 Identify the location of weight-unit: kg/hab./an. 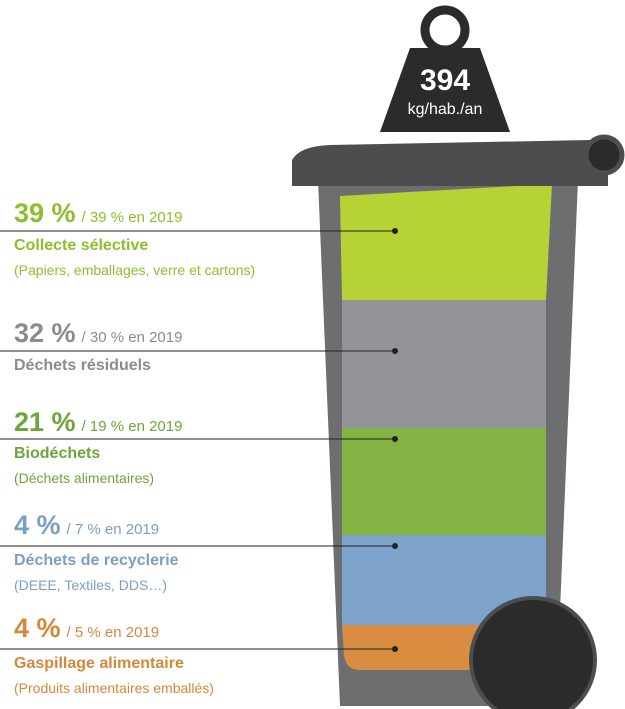
(445, 109).